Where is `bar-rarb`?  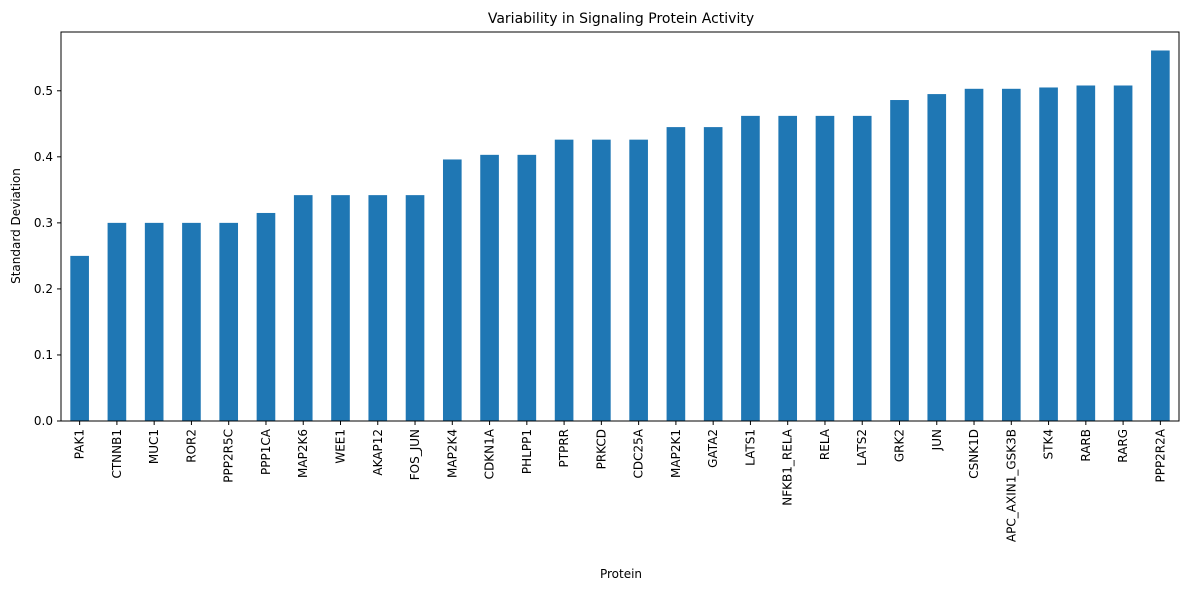
bar-rarb is located at coordinates (1086, 253).